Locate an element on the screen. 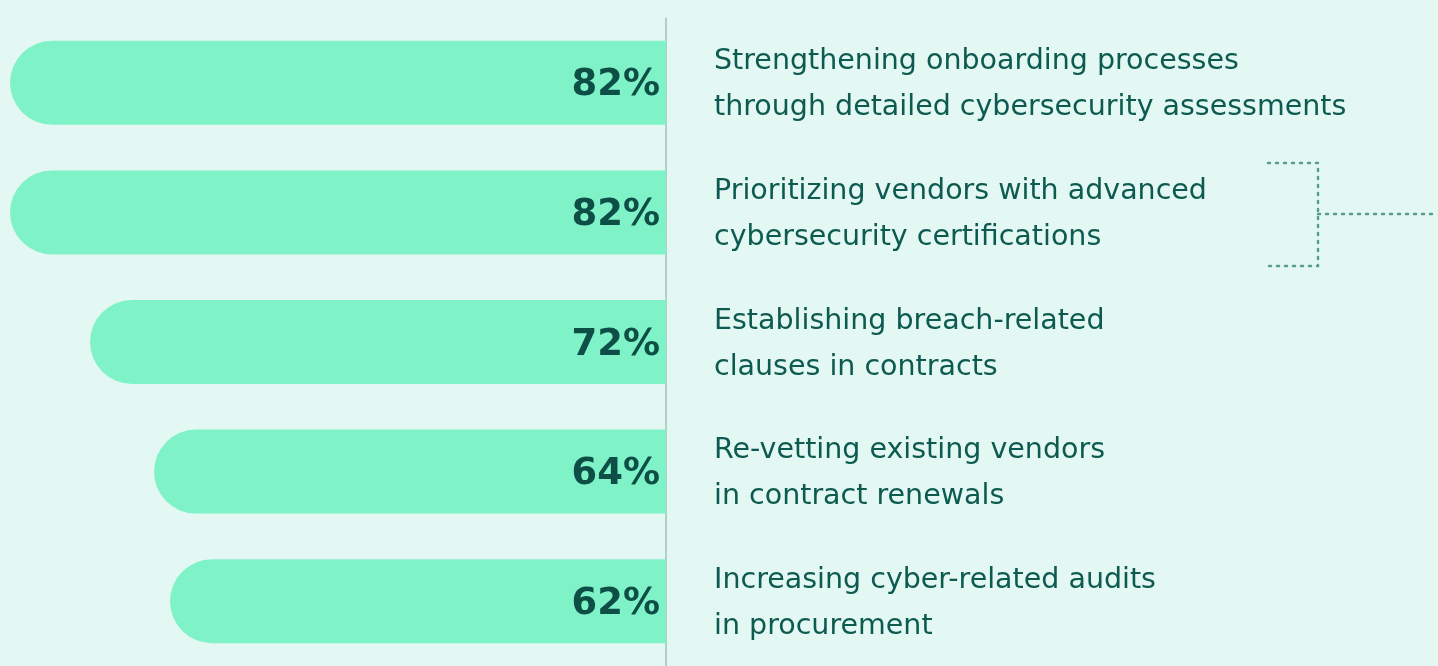 The height and width of the screenshot is (666, 1438). data-label: 72% is located at coordinates (615, 342).